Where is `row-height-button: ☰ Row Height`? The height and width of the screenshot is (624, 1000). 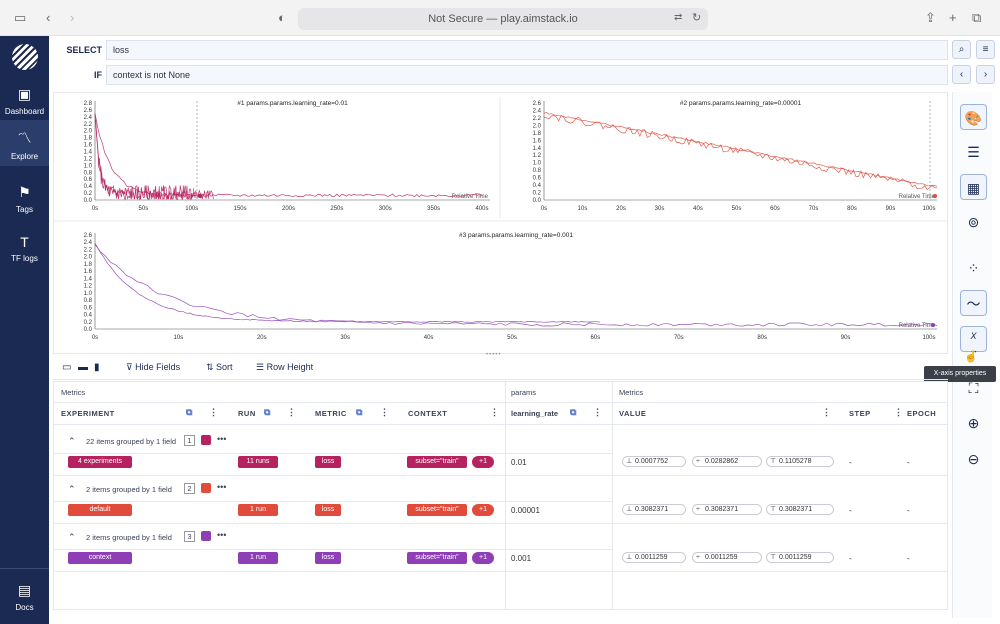
row-height-button: ☰ Row Height is located at coordinates (284, 367).